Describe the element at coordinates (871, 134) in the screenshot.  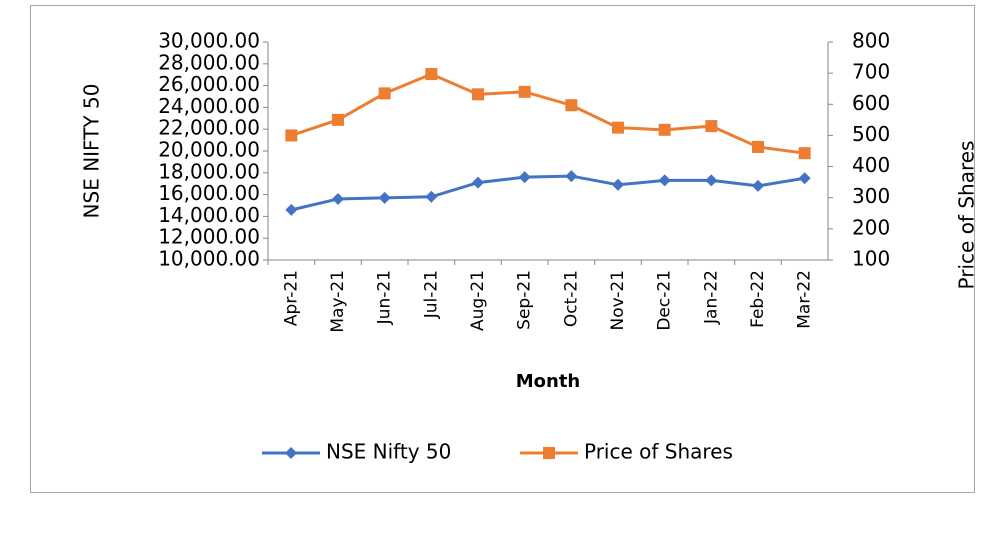
I see `y2-tick-label: 500` at that location.